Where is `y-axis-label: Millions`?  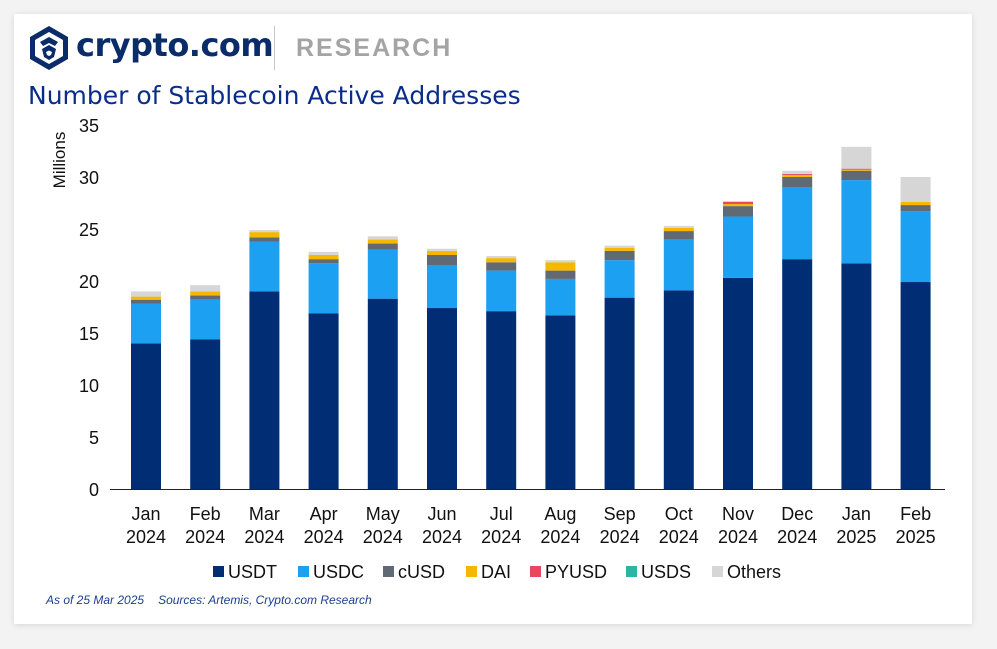 y-axis-label: Millions is located at coordinates (59, 160).